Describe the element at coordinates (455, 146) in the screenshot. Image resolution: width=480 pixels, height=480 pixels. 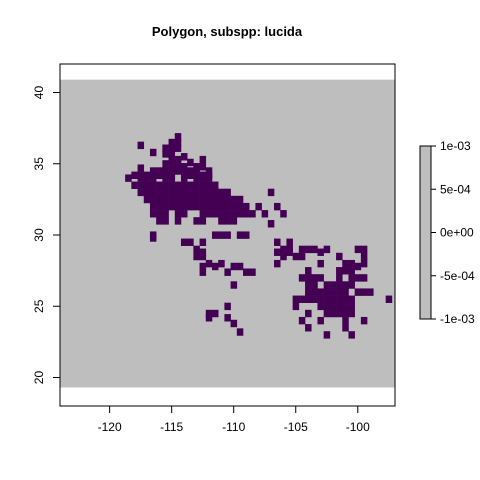
I see `legend-label-0: 1e-03` at that location.